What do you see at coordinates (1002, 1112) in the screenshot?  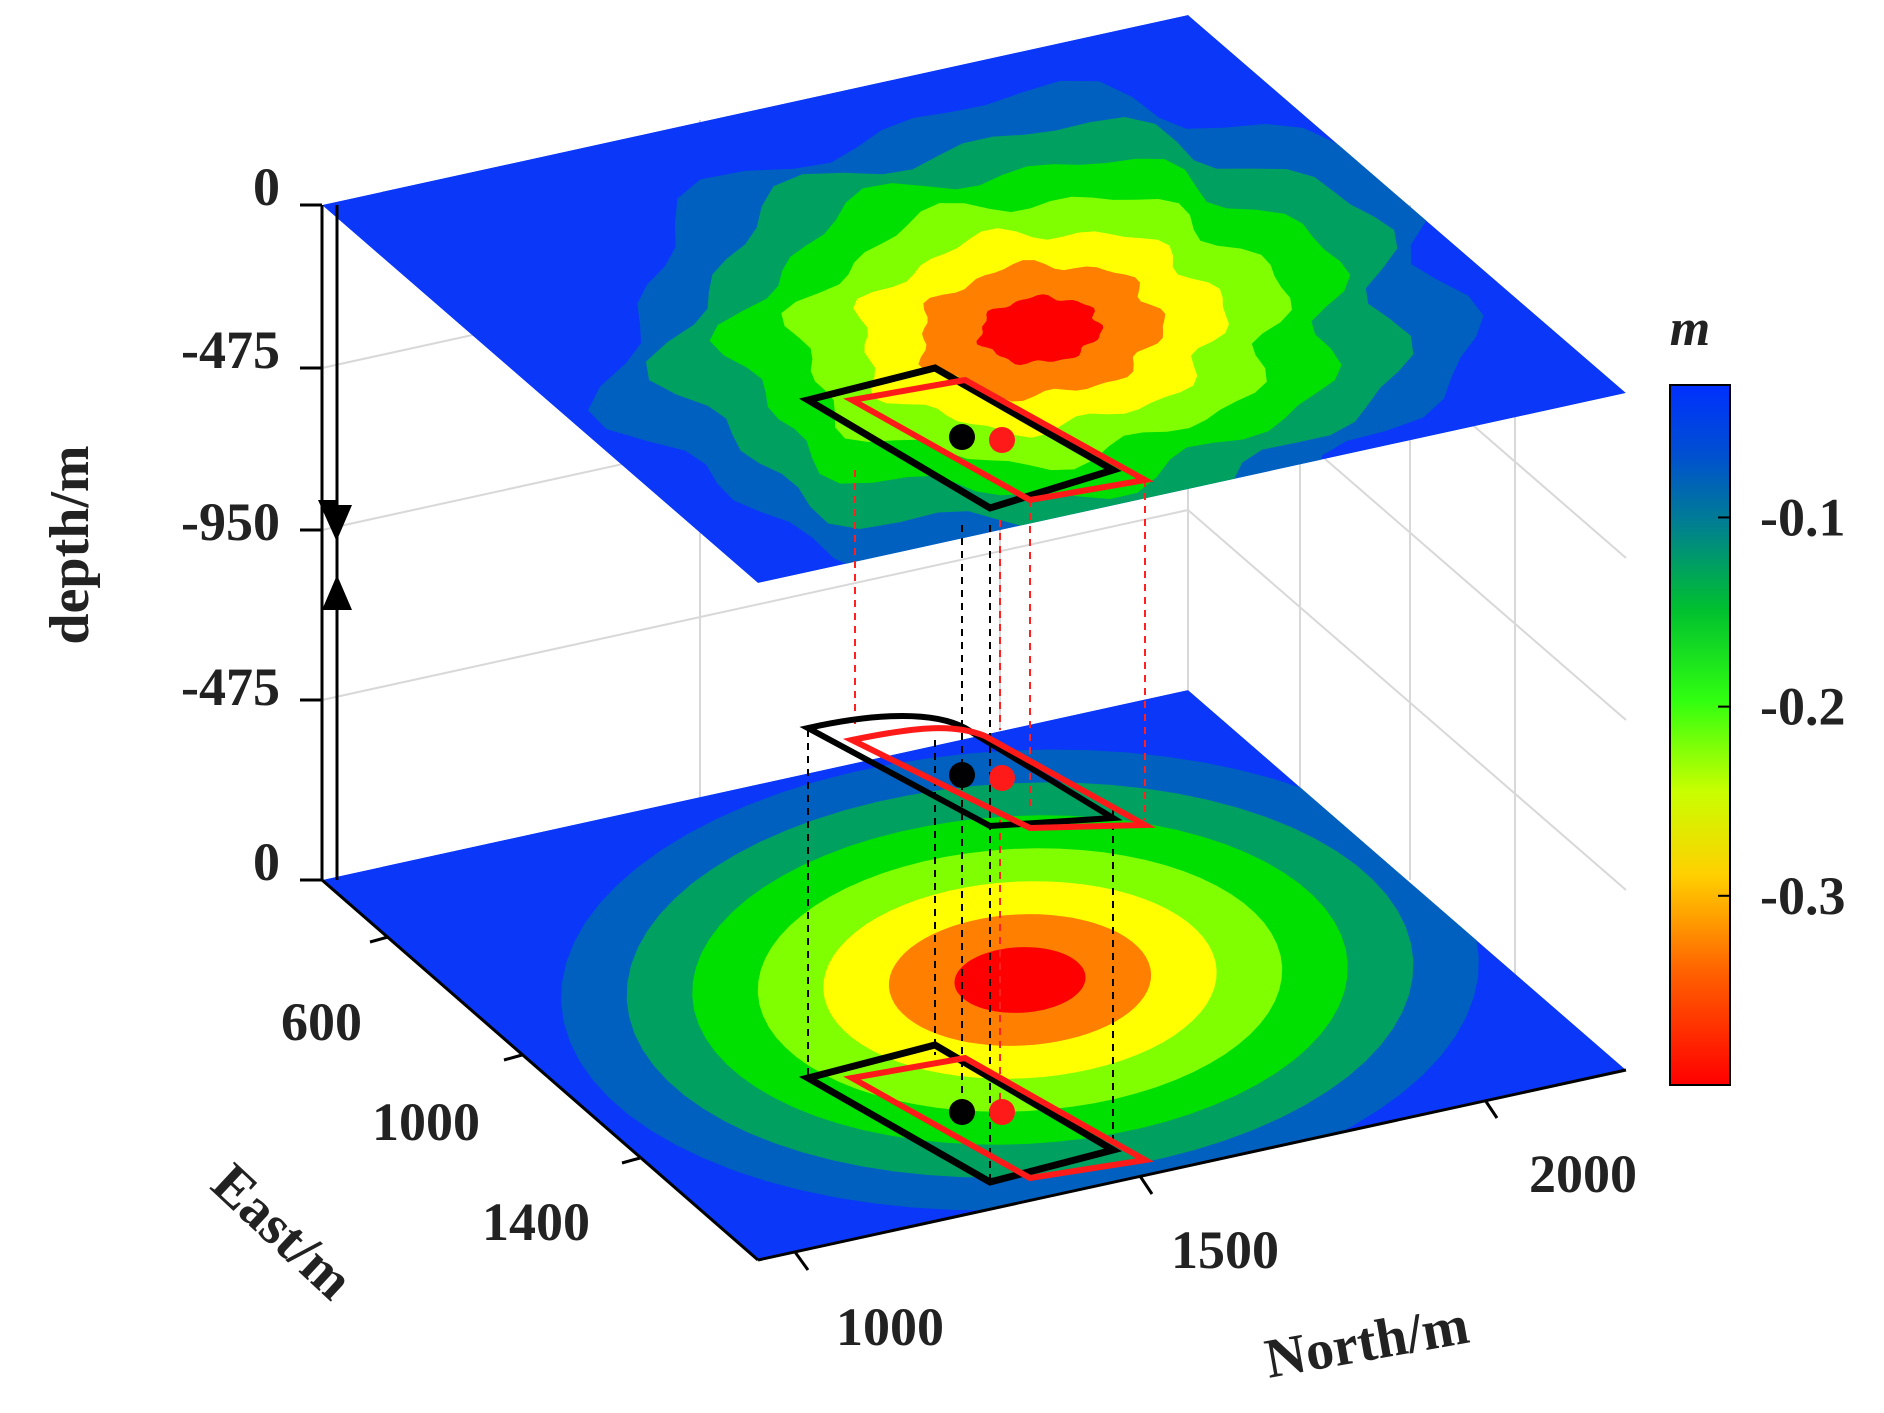 I see `bottom-red-hypocenter` at bounding box center [1002, 1112].